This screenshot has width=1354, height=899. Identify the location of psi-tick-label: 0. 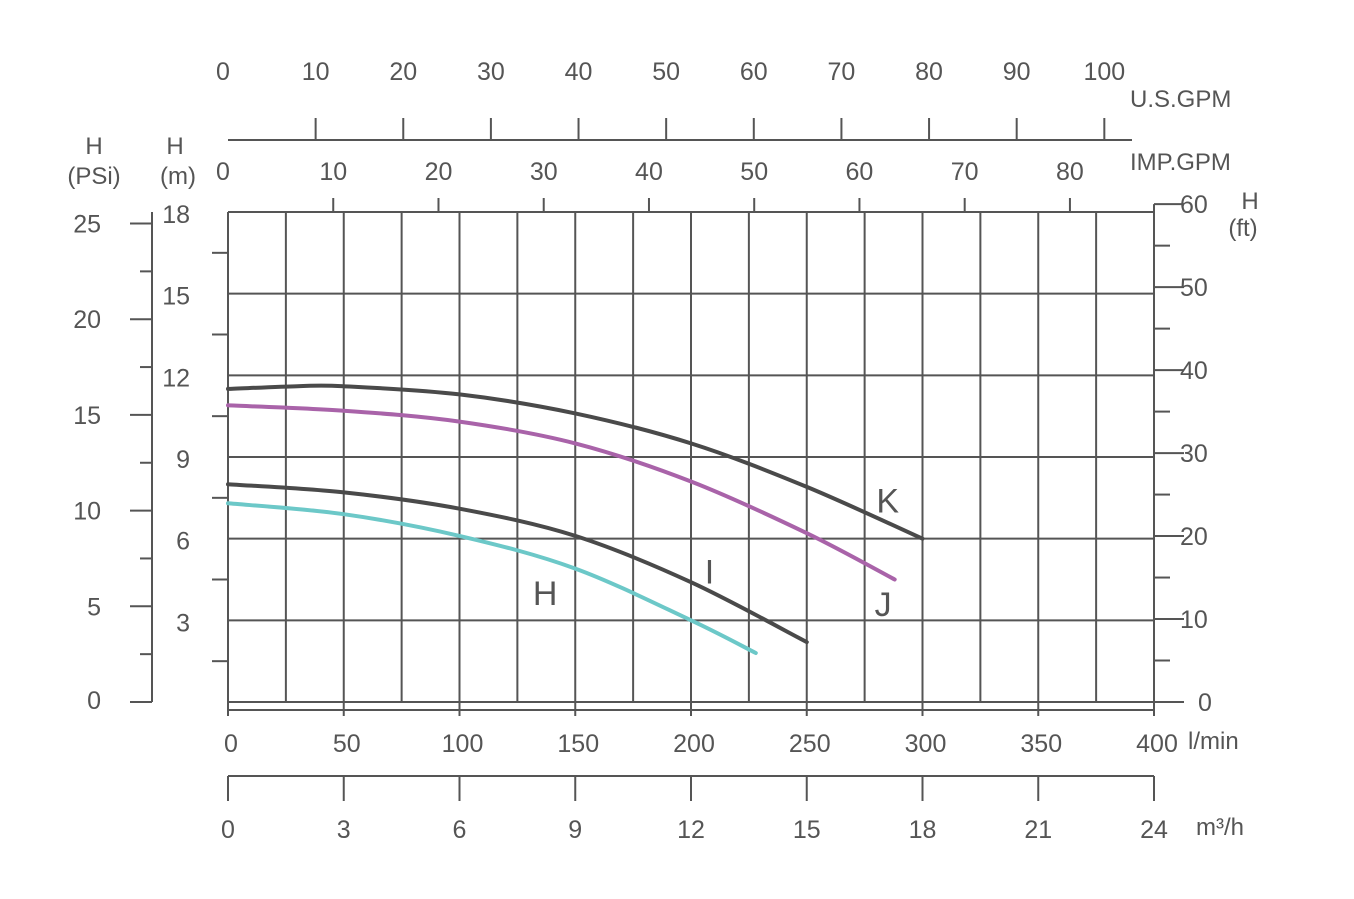
(94, 701).